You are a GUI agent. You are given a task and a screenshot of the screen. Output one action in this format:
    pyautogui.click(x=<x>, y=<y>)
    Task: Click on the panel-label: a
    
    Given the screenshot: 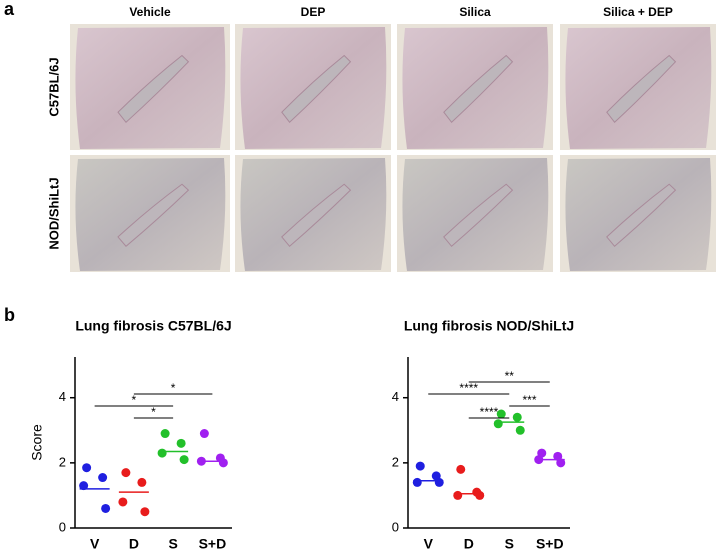 What is the action you would take?
    pyautogui.click(x=9, y=9)
    